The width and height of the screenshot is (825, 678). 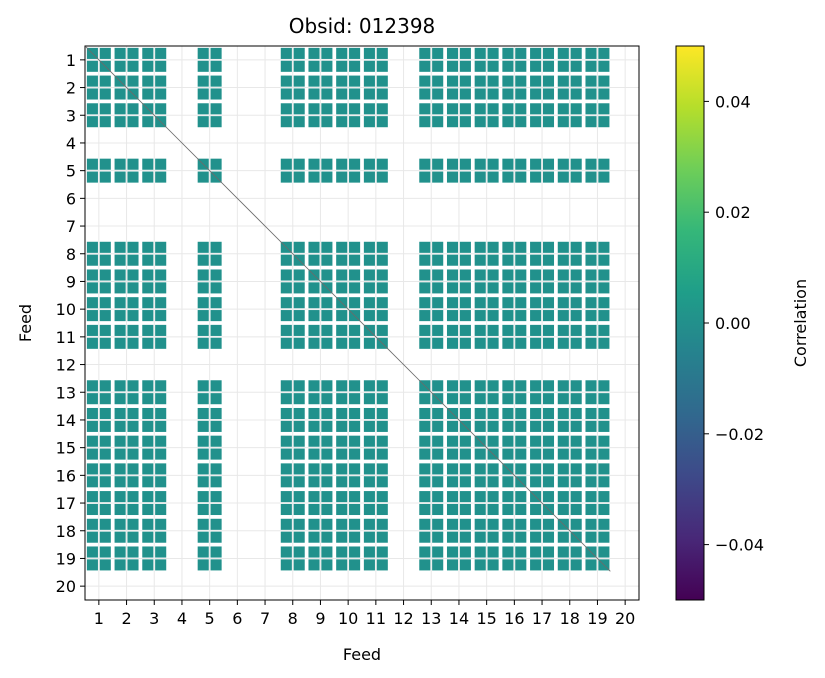 What do you see at coordinates (362, 654) in the screenshot?
I see `x-axis-label: Feed` at bounding box center [362, 654].